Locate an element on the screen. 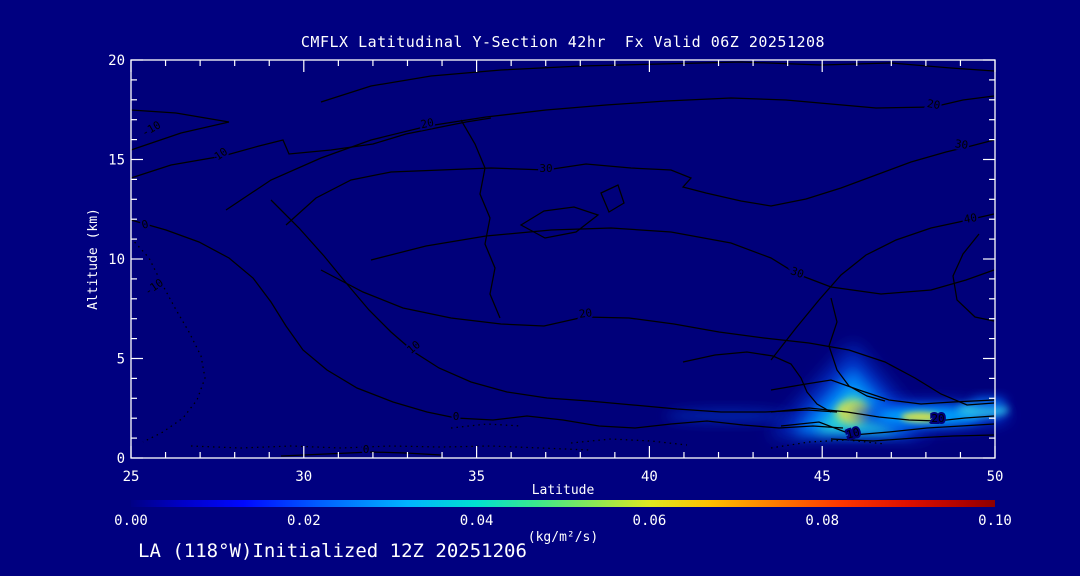  colorbar is located at coordinates (563, 503).